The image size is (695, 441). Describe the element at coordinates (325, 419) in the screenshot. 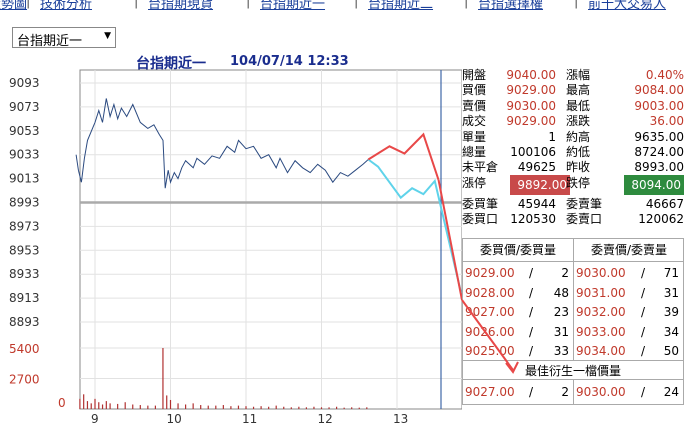

I see `x-tick-label: 12` at that location.